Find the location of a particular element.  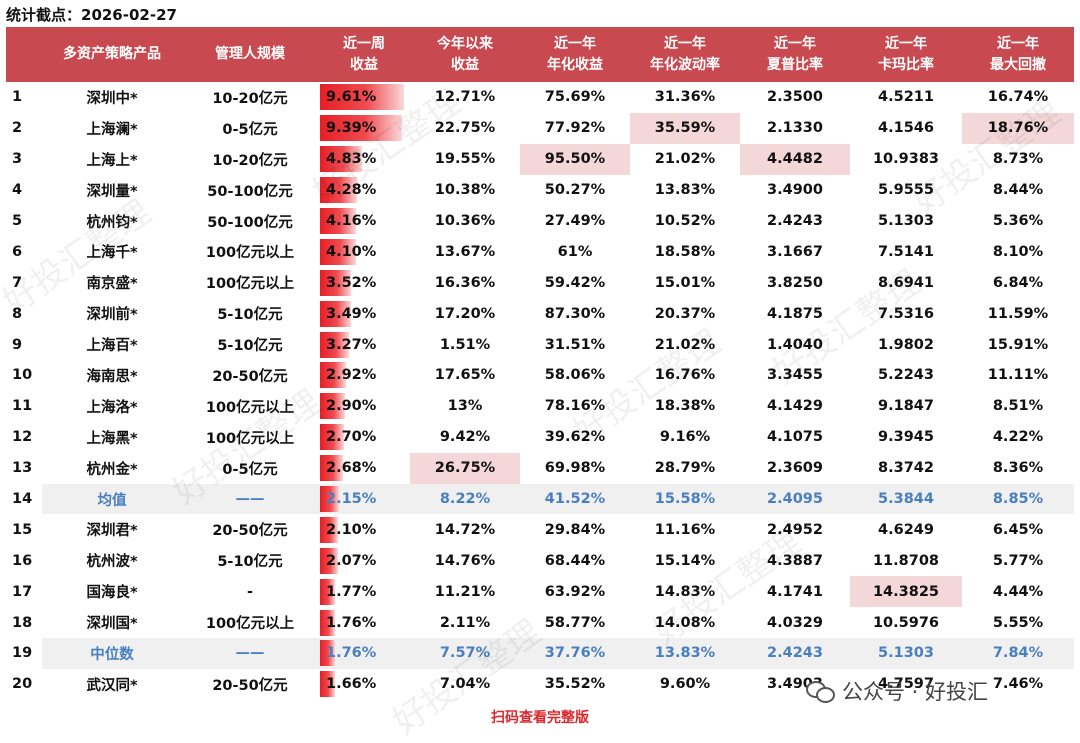

cell-name: 上海黑* is located at coordinates (112, 438).